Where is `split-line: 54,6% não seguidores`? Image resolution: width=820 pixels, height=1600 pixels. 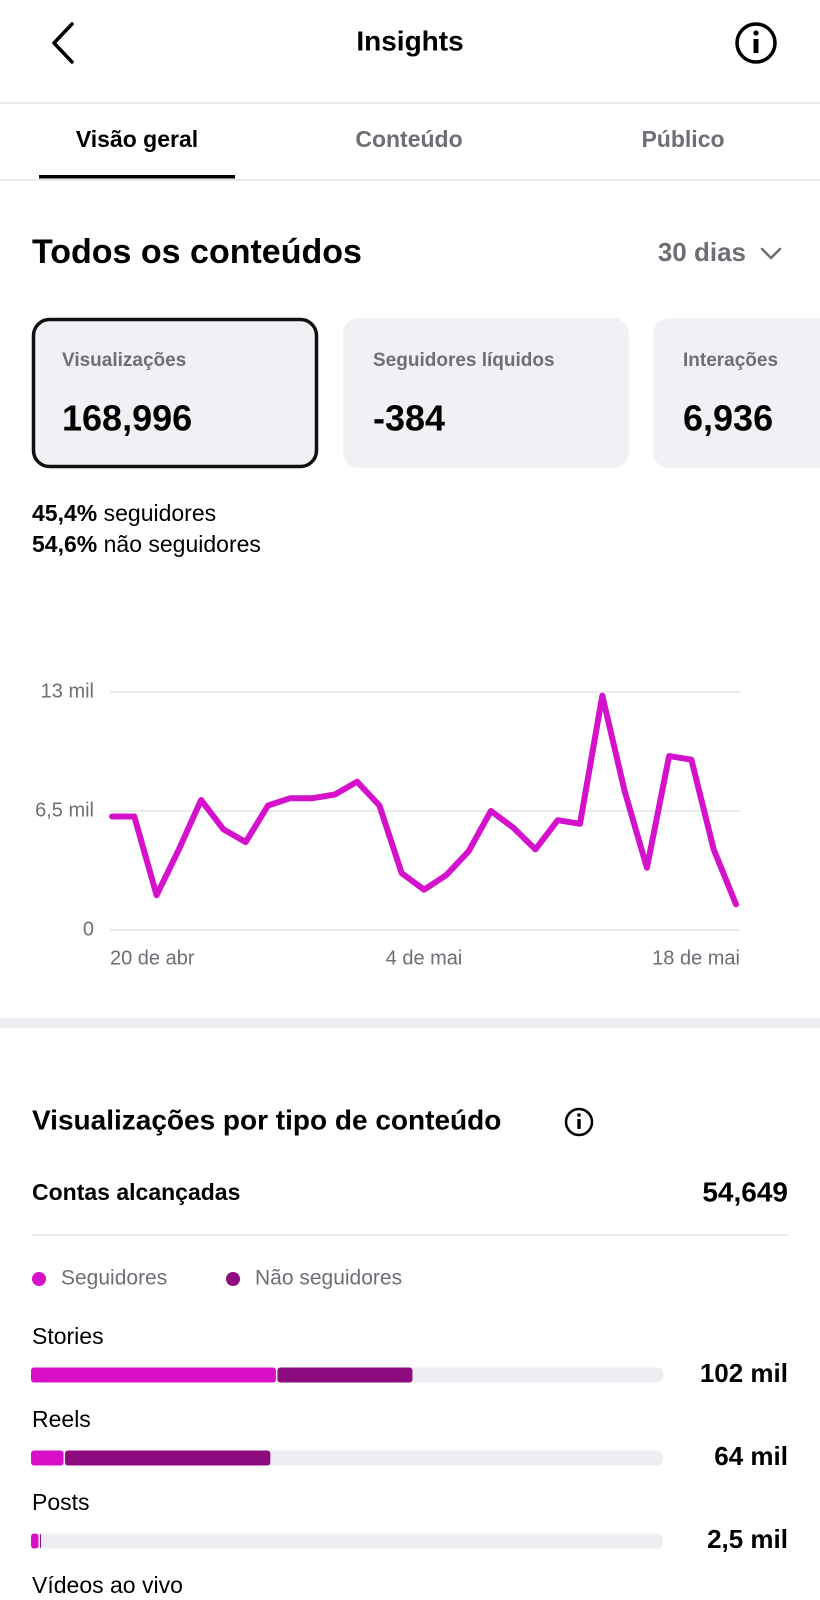
split-line: 54,6% não seguidores is located at coordinates (146, 544).